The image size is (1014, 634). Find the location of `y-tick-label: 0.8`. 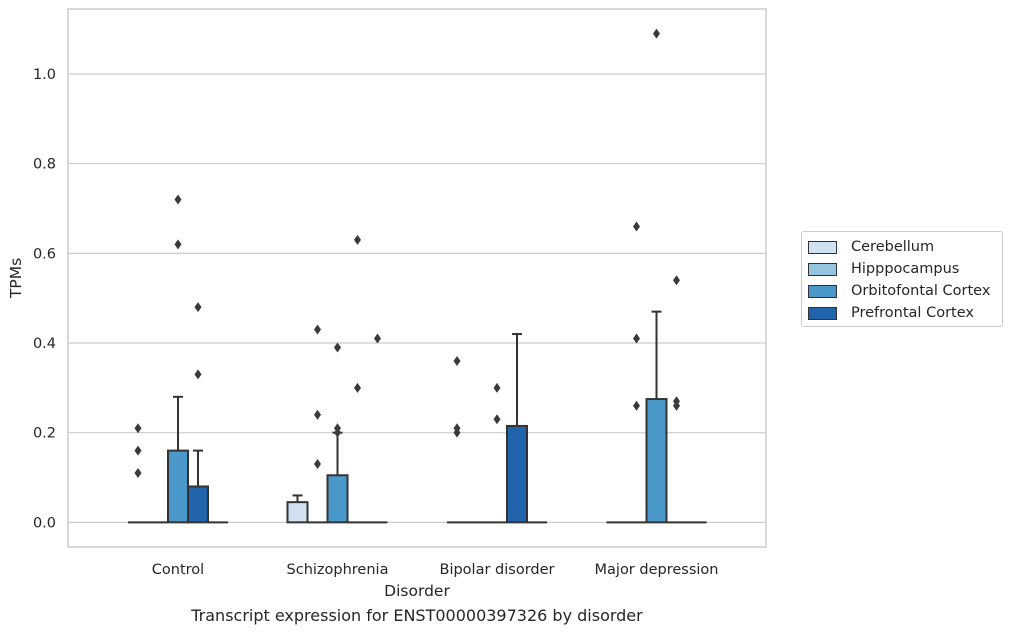

y-tick-label: 0.8 is located at coordinates (44, 165).